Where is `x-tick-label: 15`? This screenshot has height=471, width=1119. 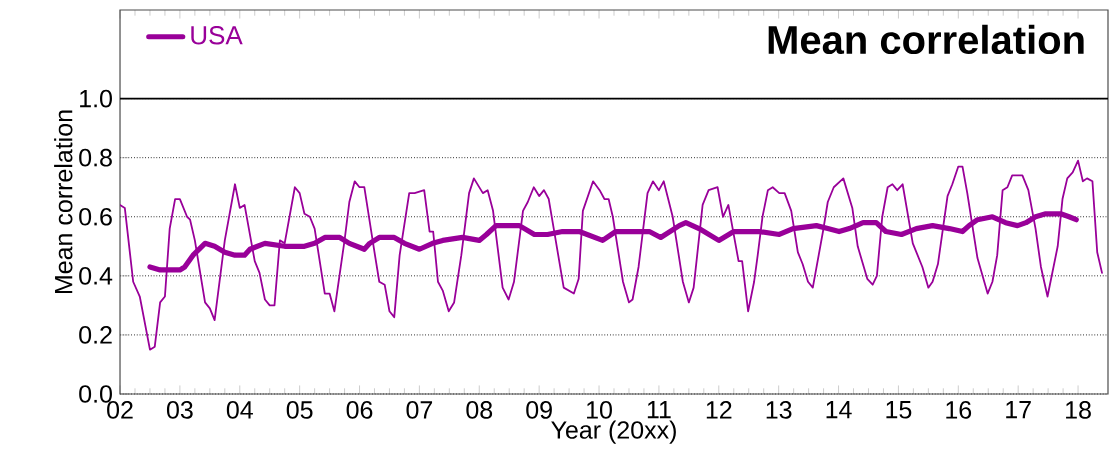
x-tick-label: 15 is located at coordinates (899, 410).